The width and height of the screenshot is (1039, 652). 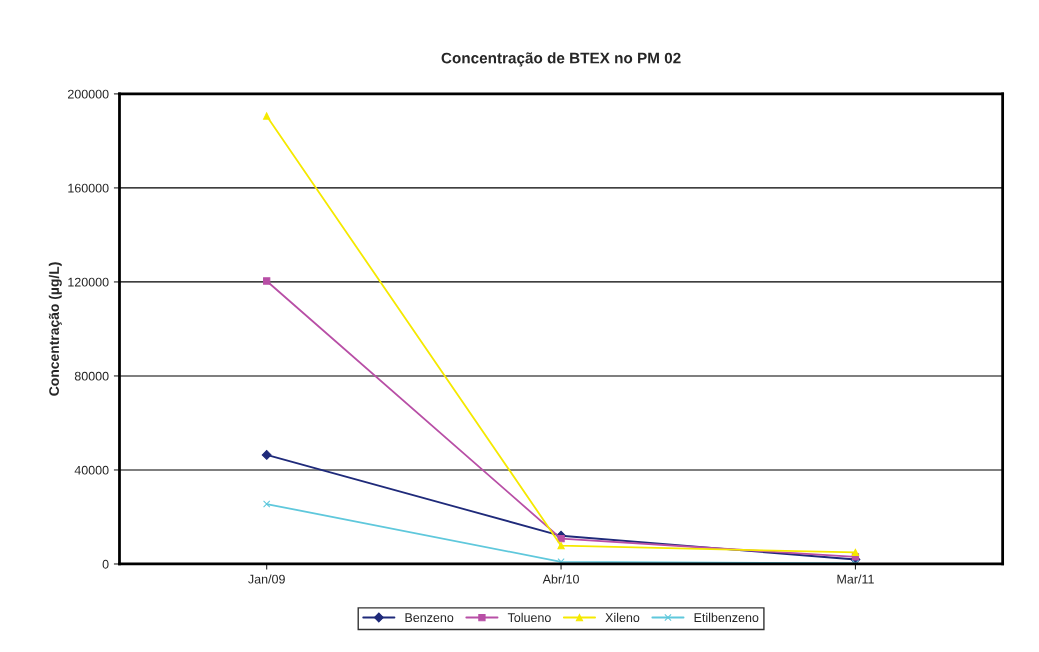 What do you see at coordinates (529, 617) in the screenshot?
I see `legend-label: Tolueno` at bounding box center [529, 617].